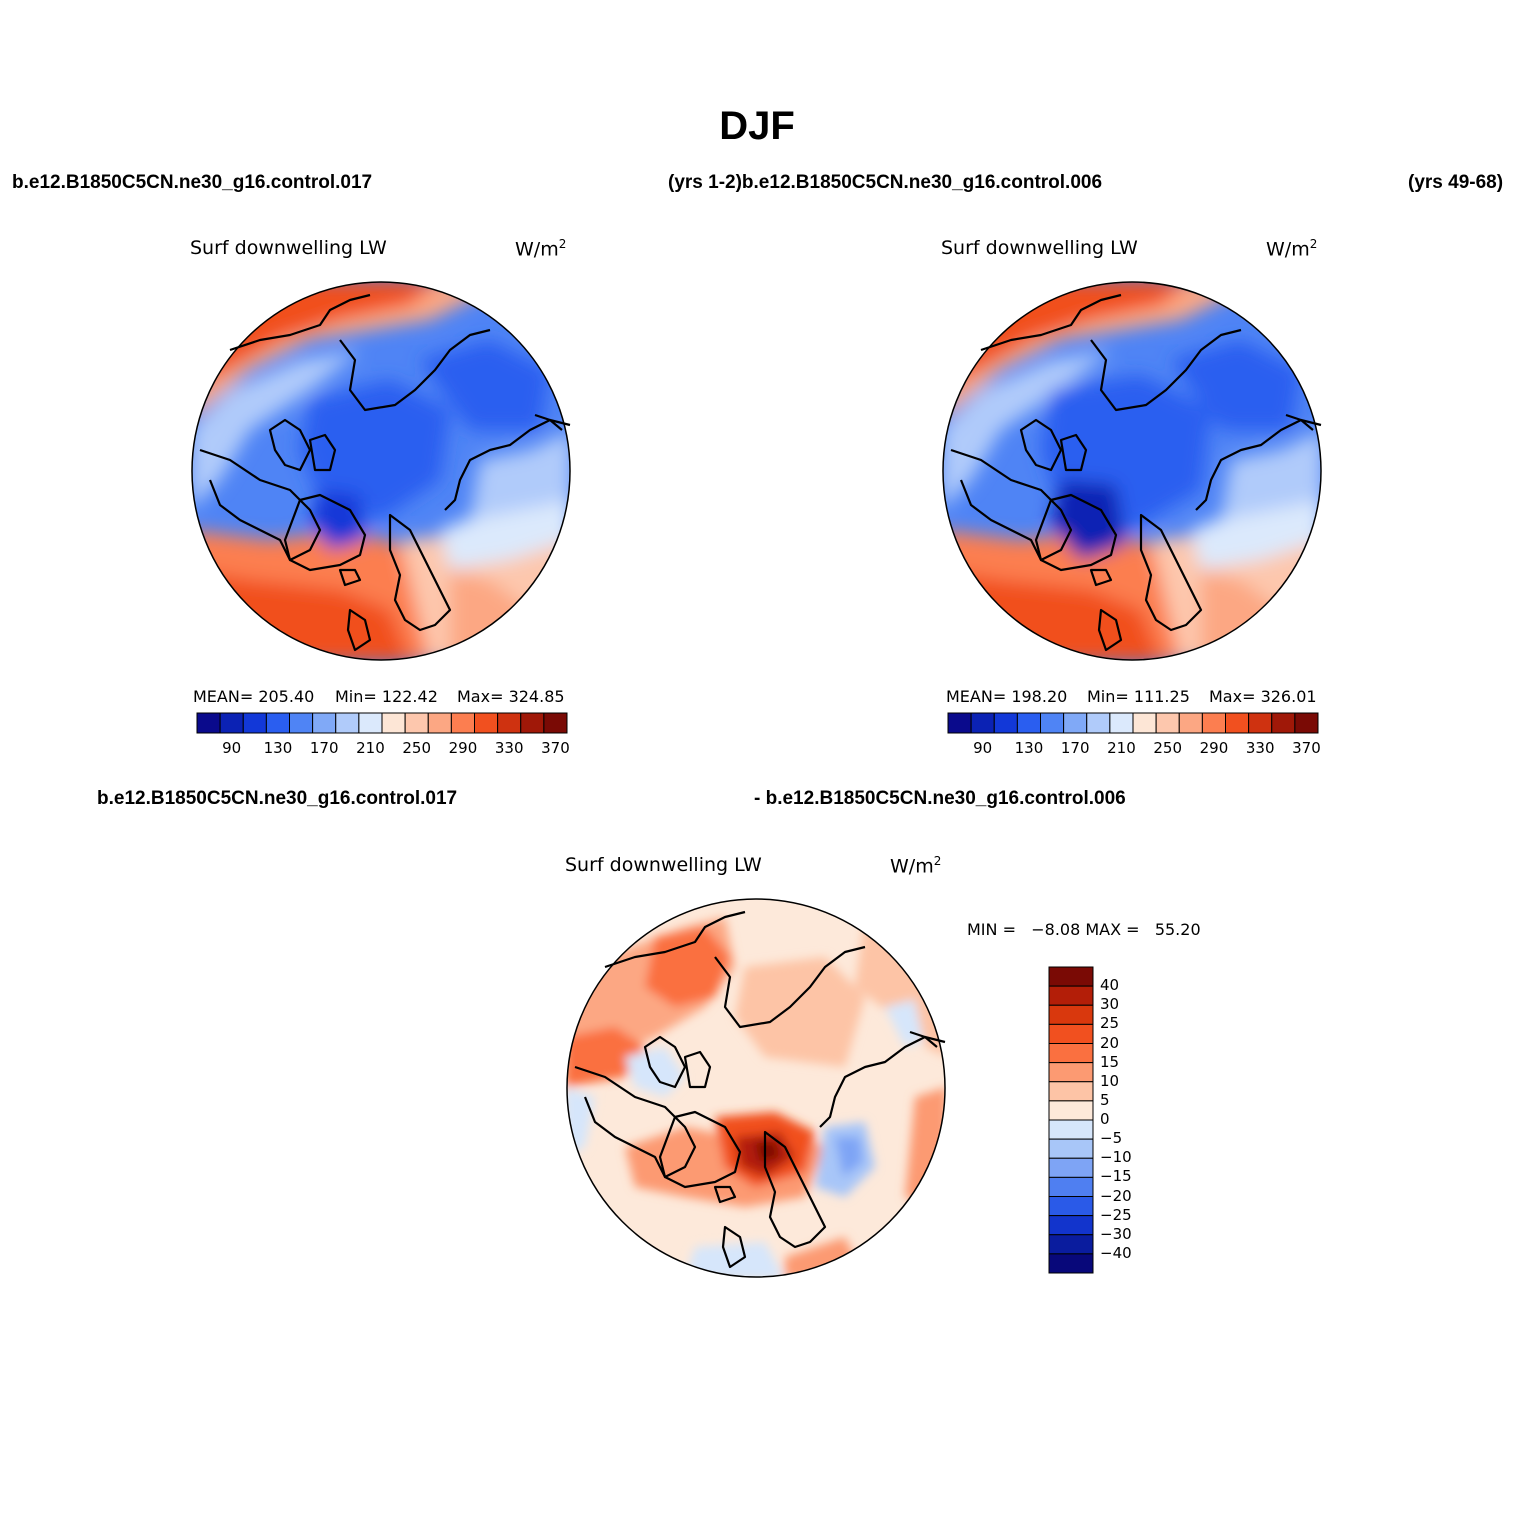  I want to click on diff-label-left: b.e12.B1850C5CN.ne30_g16.control.017, so click(277, 798).